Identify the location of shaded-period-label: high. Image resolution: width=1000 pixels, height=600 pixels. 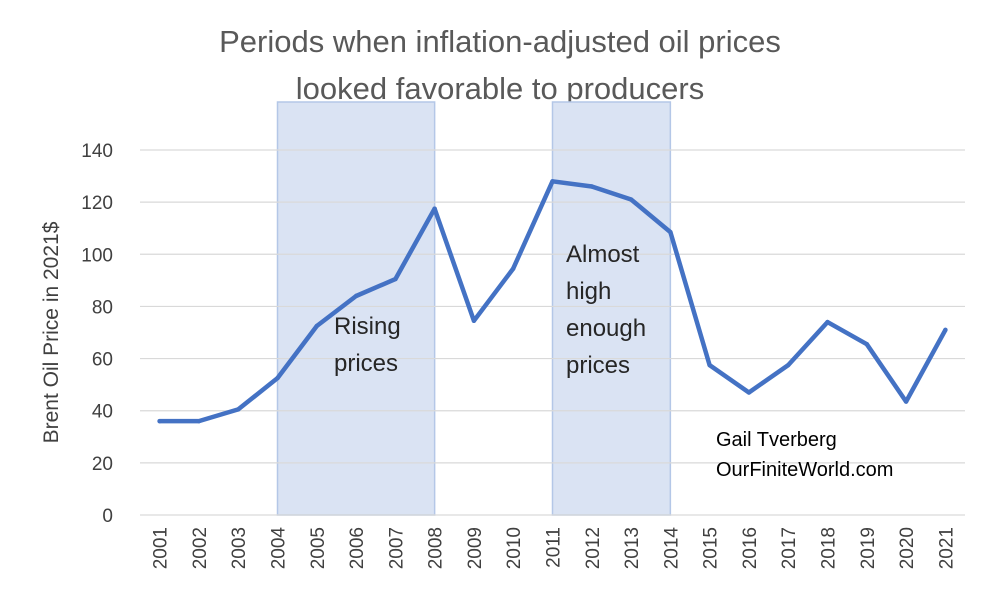
(588, 291).